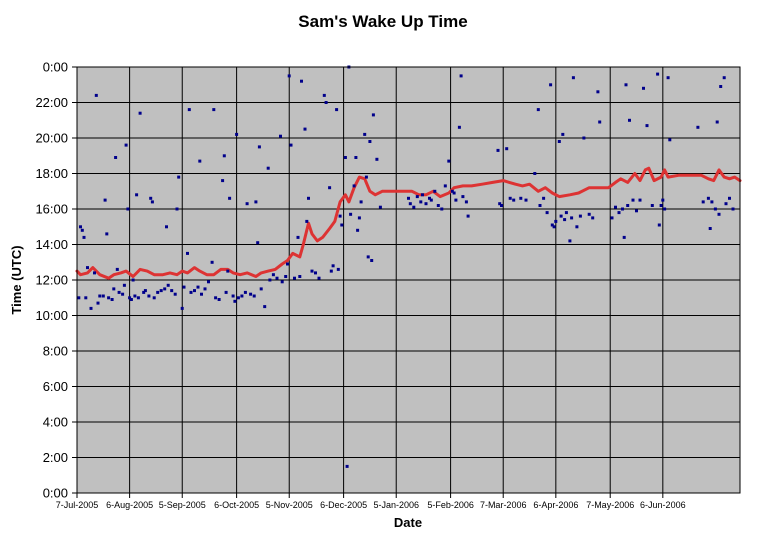  I want to click on y-tick-label: 14:00, so click(51, 244).